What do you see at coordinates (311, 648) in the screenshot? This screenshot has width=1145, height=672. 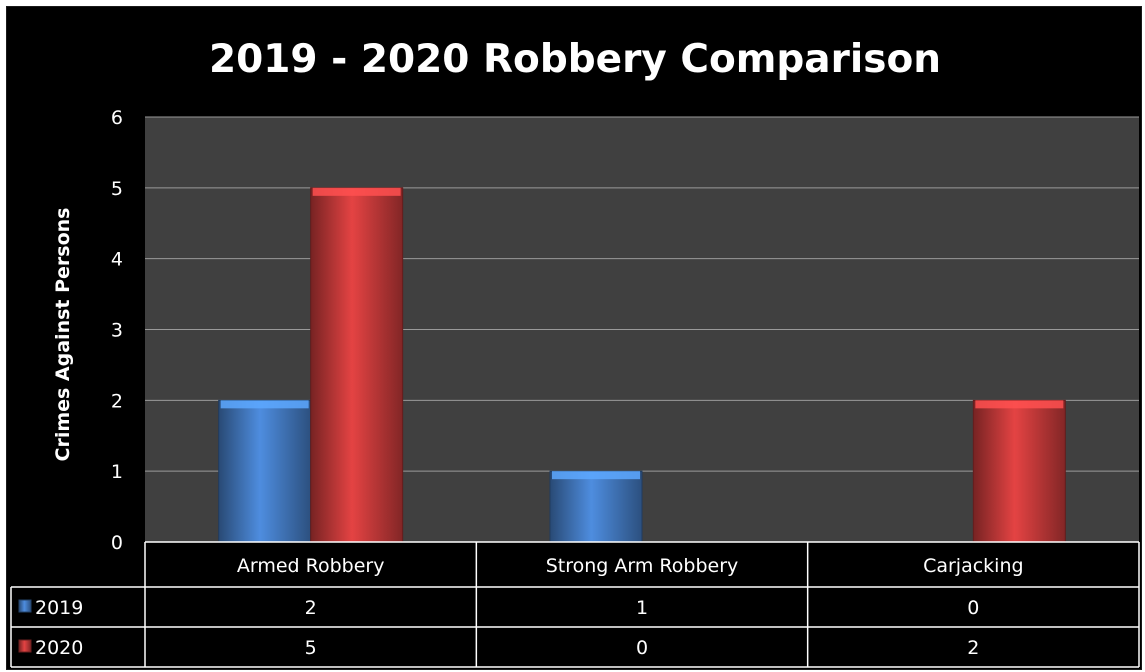 I see `table-cell-2020-0: 5` at bounding box center [311, 648].